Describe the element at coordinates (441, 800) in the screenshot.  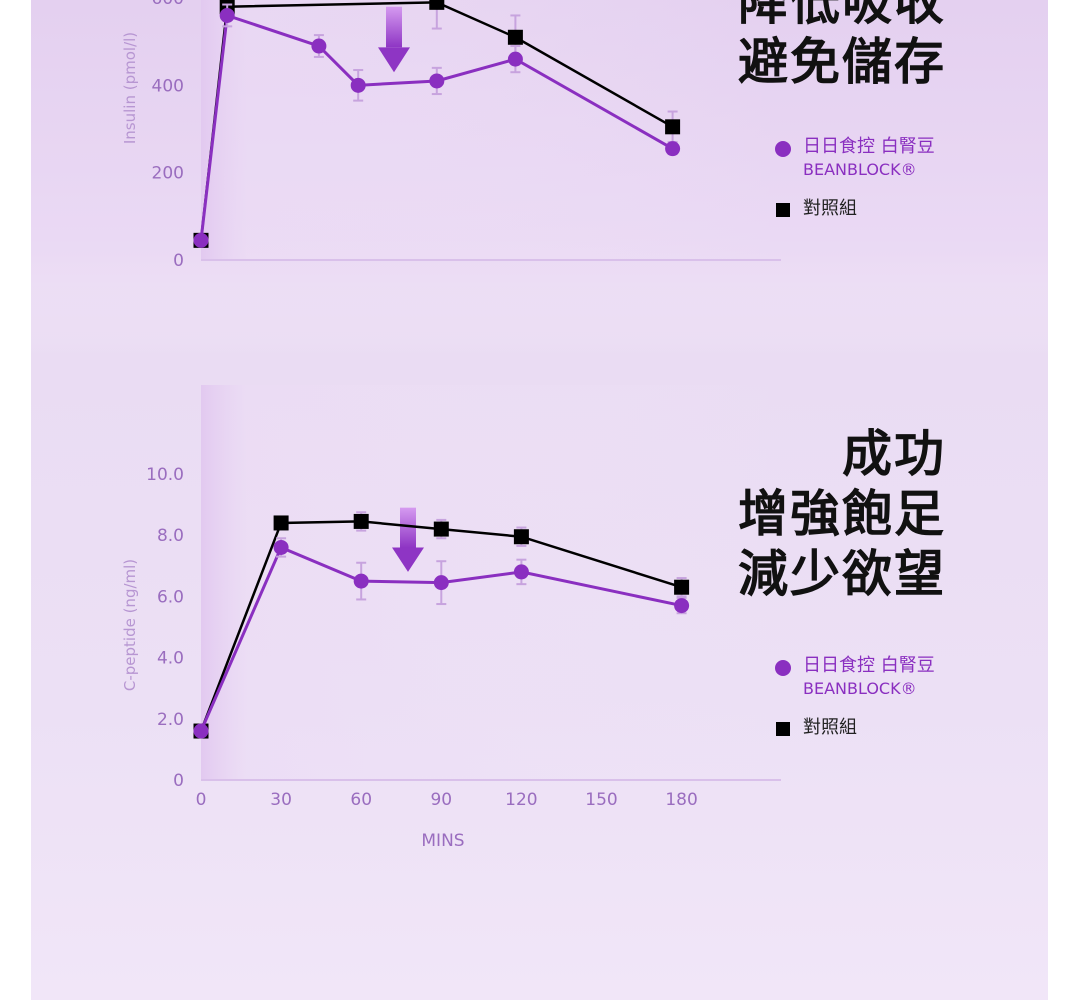
I see `x-tick-label: 90` at that location.